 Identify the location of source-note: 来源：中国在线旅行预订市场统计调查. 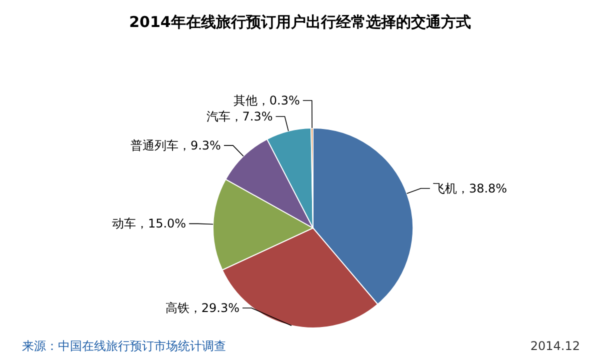
(124, 346).